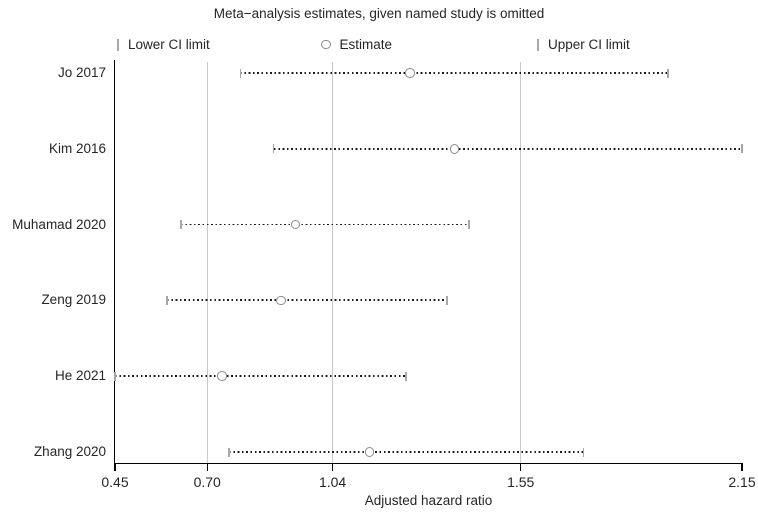  I want to click on legend-item-upper-ci: Upper CI limit, so click(583, 44).